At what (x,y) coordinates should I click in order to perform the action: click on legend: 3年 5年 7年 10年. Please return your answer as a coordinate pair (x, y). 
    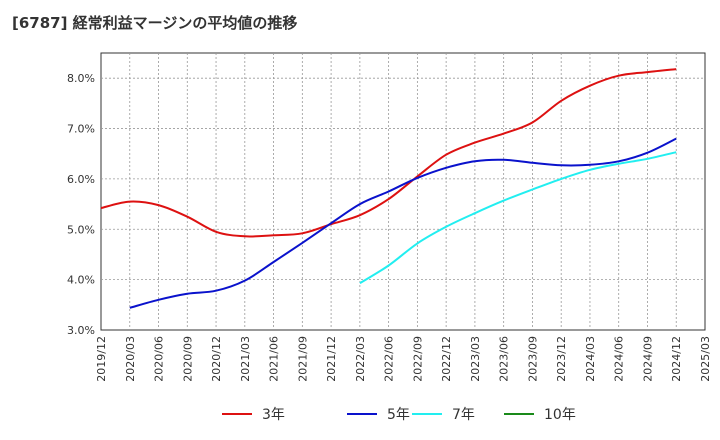
    Looking at the image, I should click on (399, 415).